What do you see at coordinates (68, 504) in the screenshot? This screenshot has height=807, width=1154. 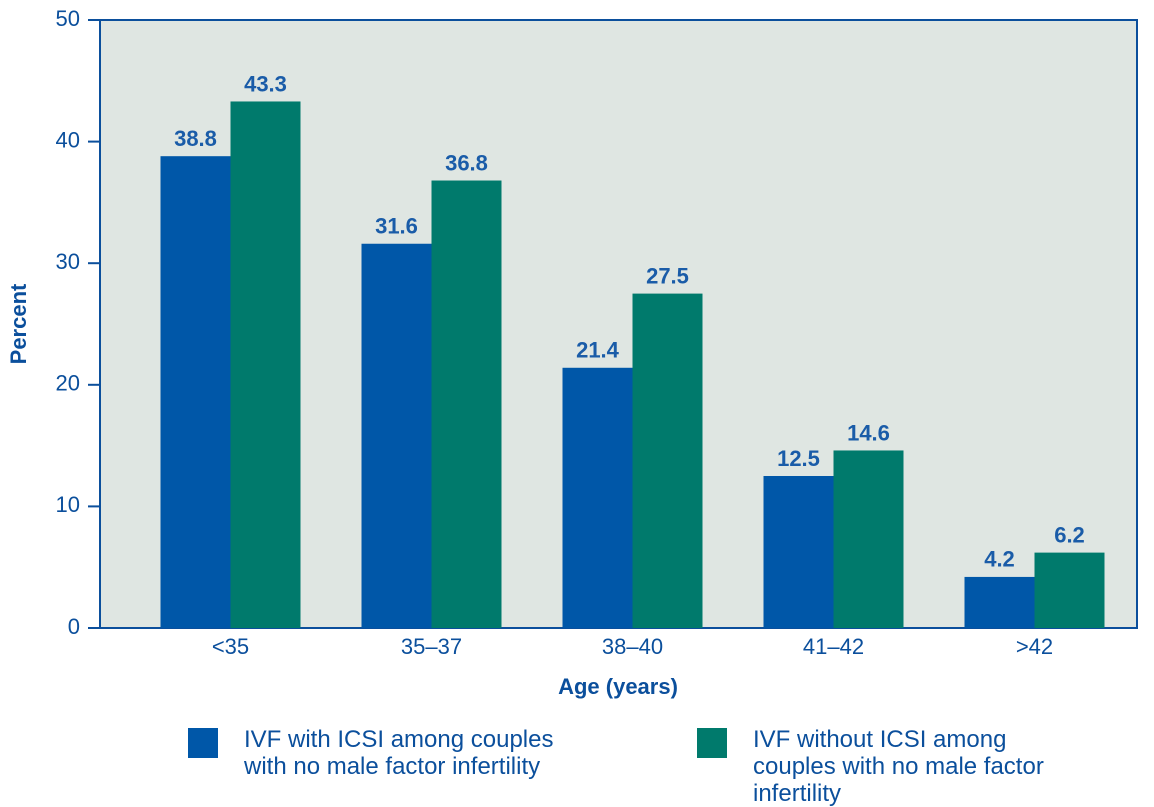 I see `y-tick-label: 10` at bounding box center [68, 504].